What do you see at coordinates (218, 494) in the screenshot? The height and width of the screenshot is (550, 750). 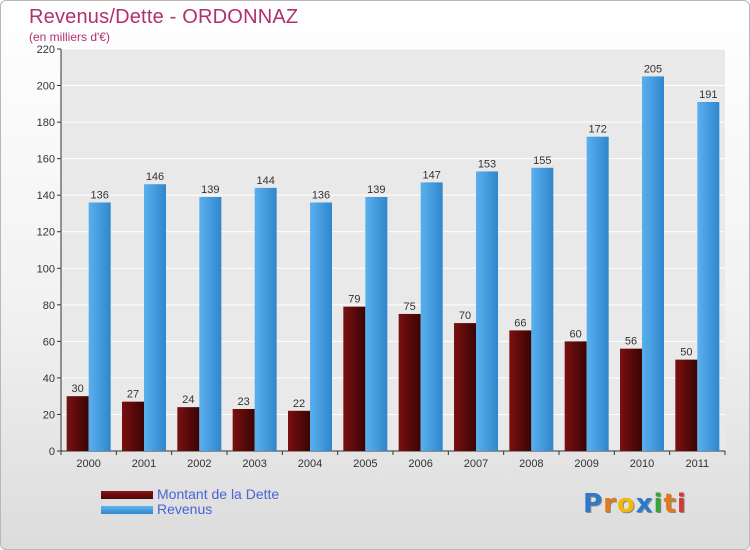 I see `legend-label-dette: Montant de la Dette` at bounding box center [218, 494].